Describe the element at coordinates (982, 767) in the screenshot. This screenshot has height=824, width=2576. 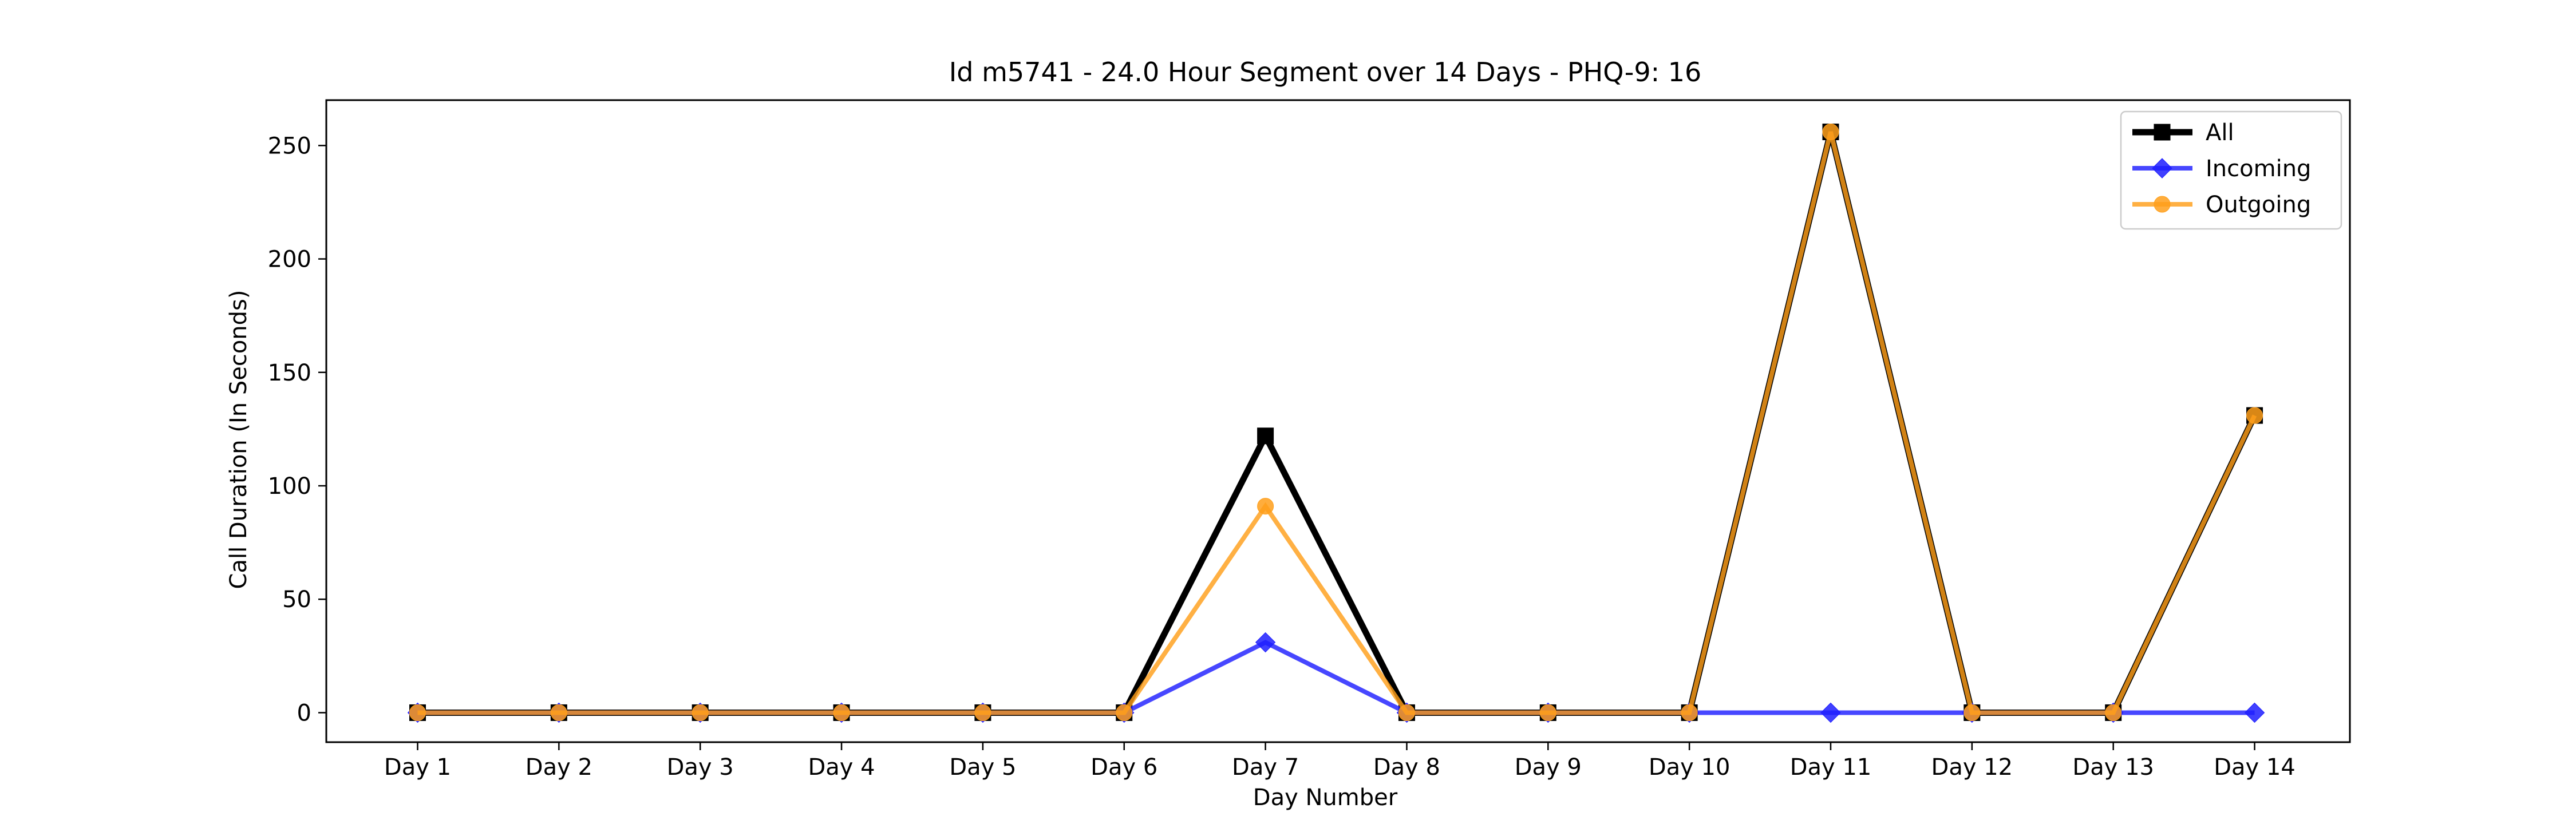
I see `x-tick-label: Day 5` at that location.